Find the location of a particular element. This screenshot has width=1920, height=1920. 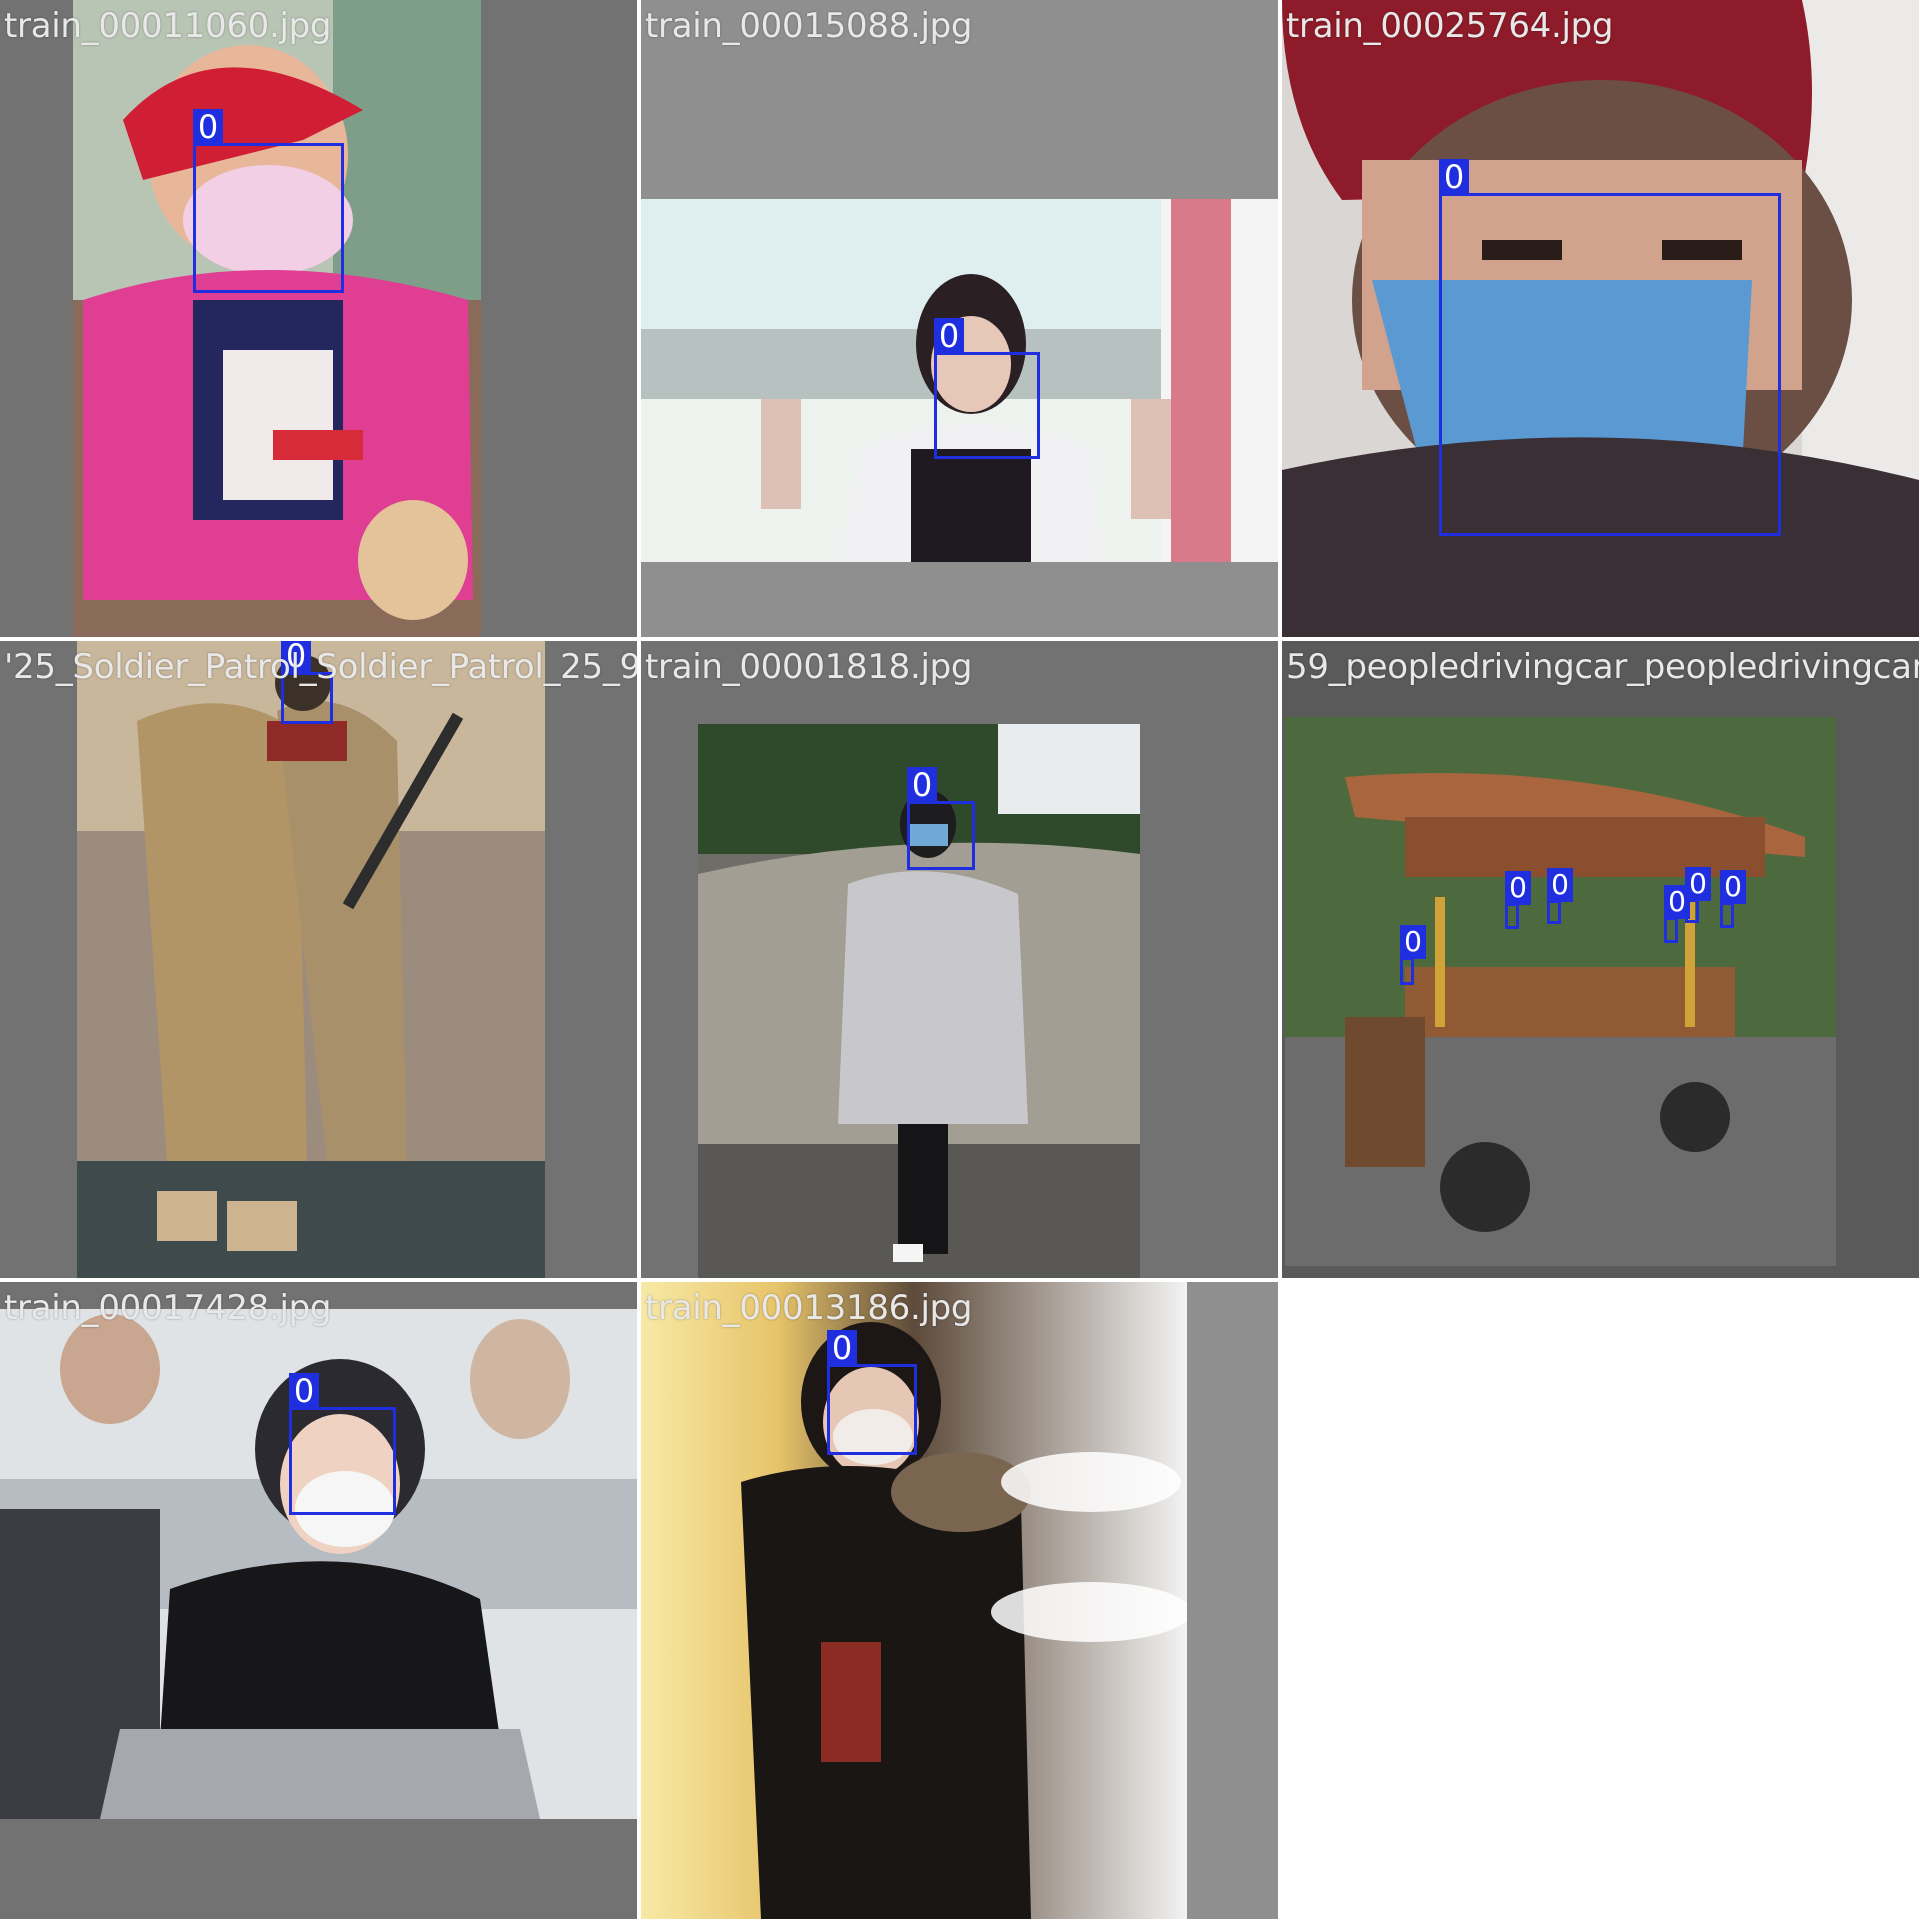

mosaic-tile-7: 0 train_00017428.jpg is located at coordinates (319, 1600).